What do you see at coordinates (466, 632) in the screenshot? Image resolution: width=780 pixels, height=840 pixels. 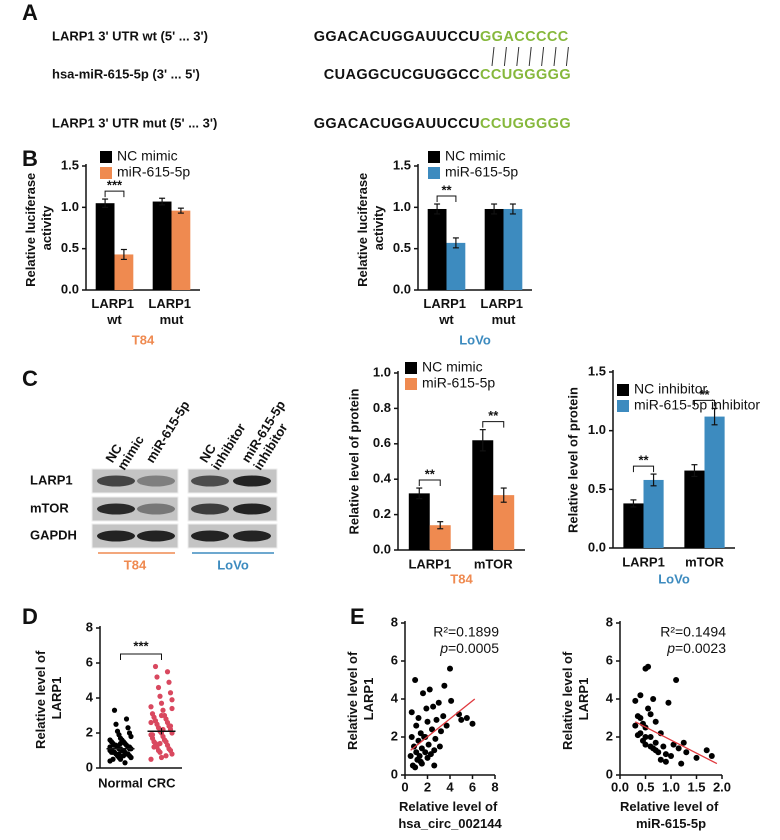 I see `annotation: R²=0.1899` at bounding box center [466, 632].